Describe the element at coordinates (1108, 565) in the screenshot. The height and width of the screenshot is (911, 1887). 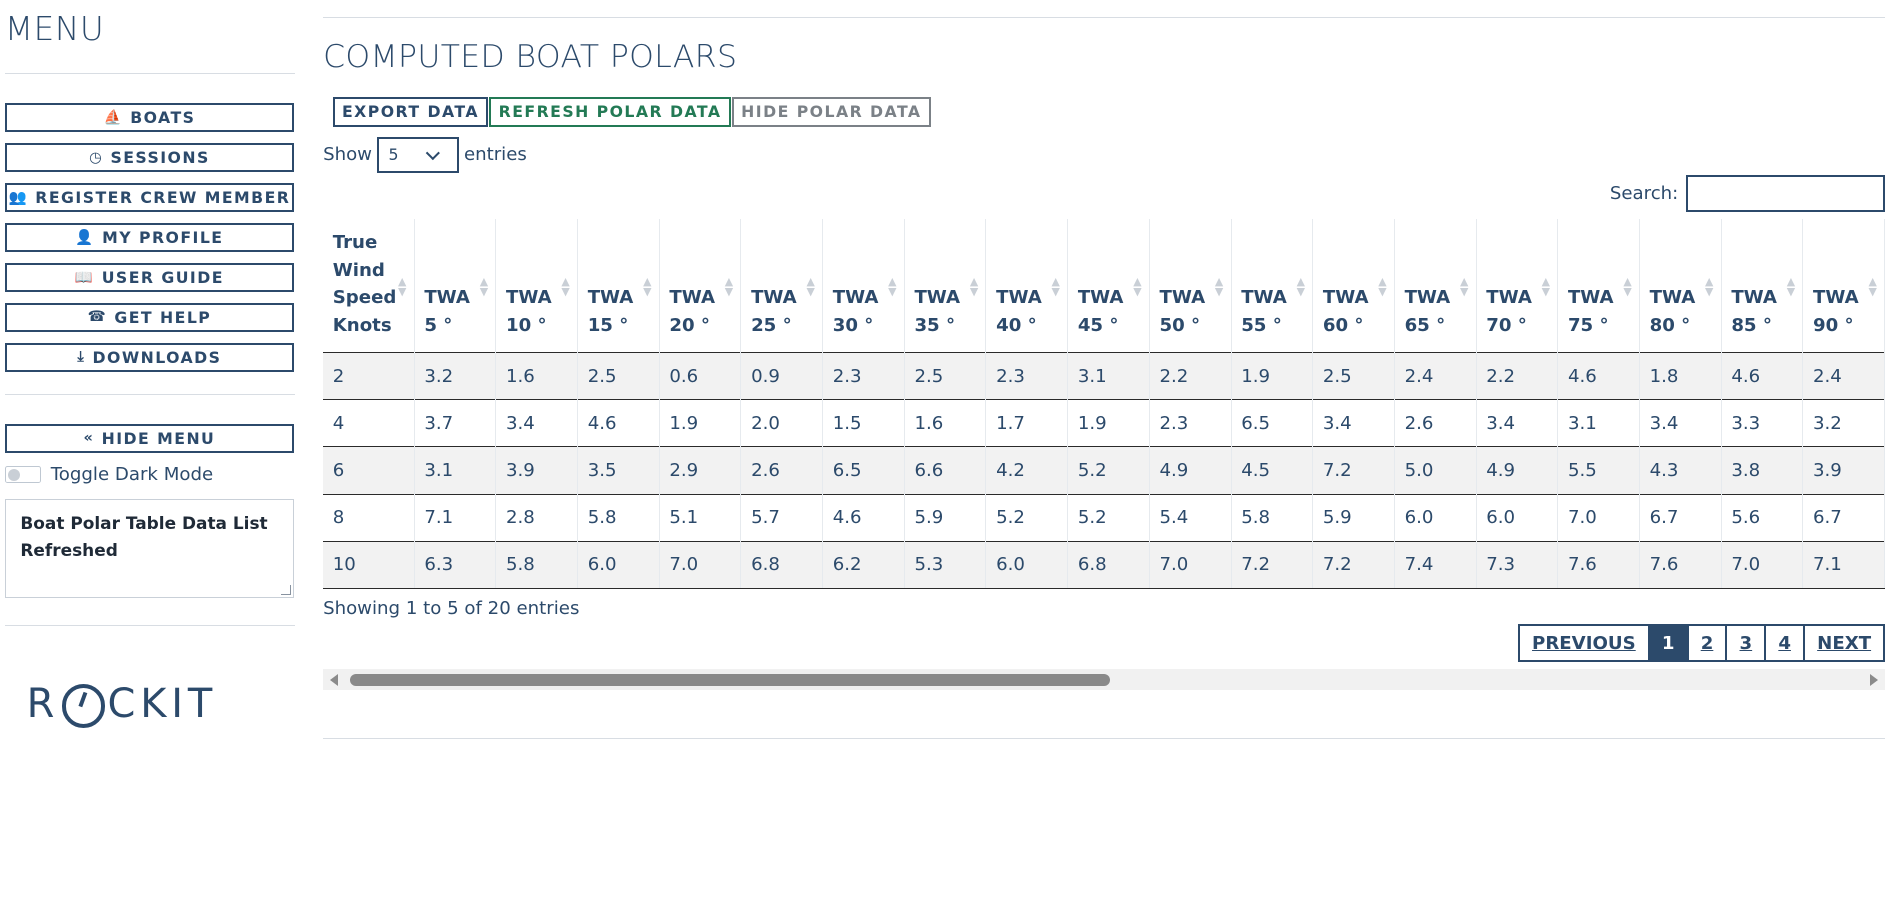
I see `boat-speed-cell: 6.8` at that location.